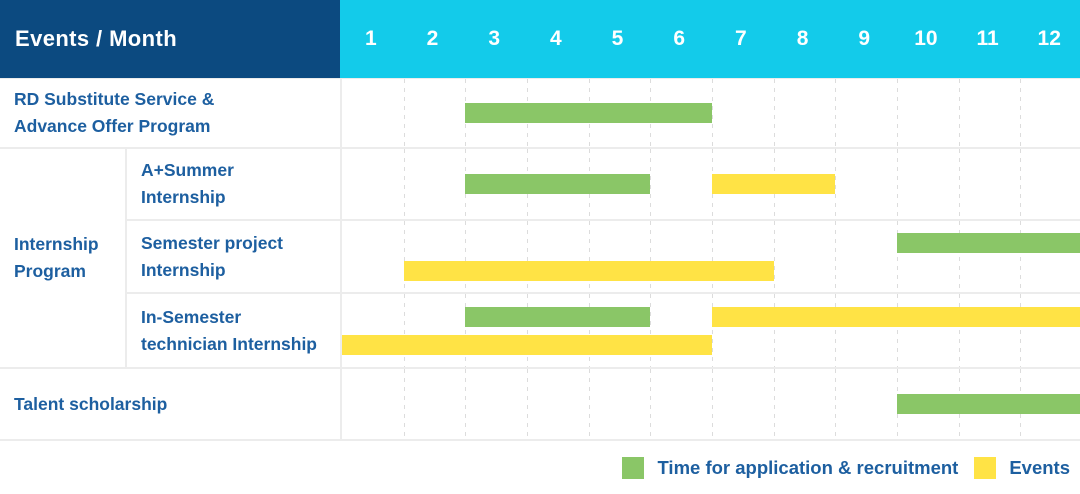 Image resolution: width=1080 pixels, height=494 pixels. What do you see at coordinates (808, 467) in the screenshot?
I see `legend-label: Time for application & recruitment` at bounding box center [808, 467].